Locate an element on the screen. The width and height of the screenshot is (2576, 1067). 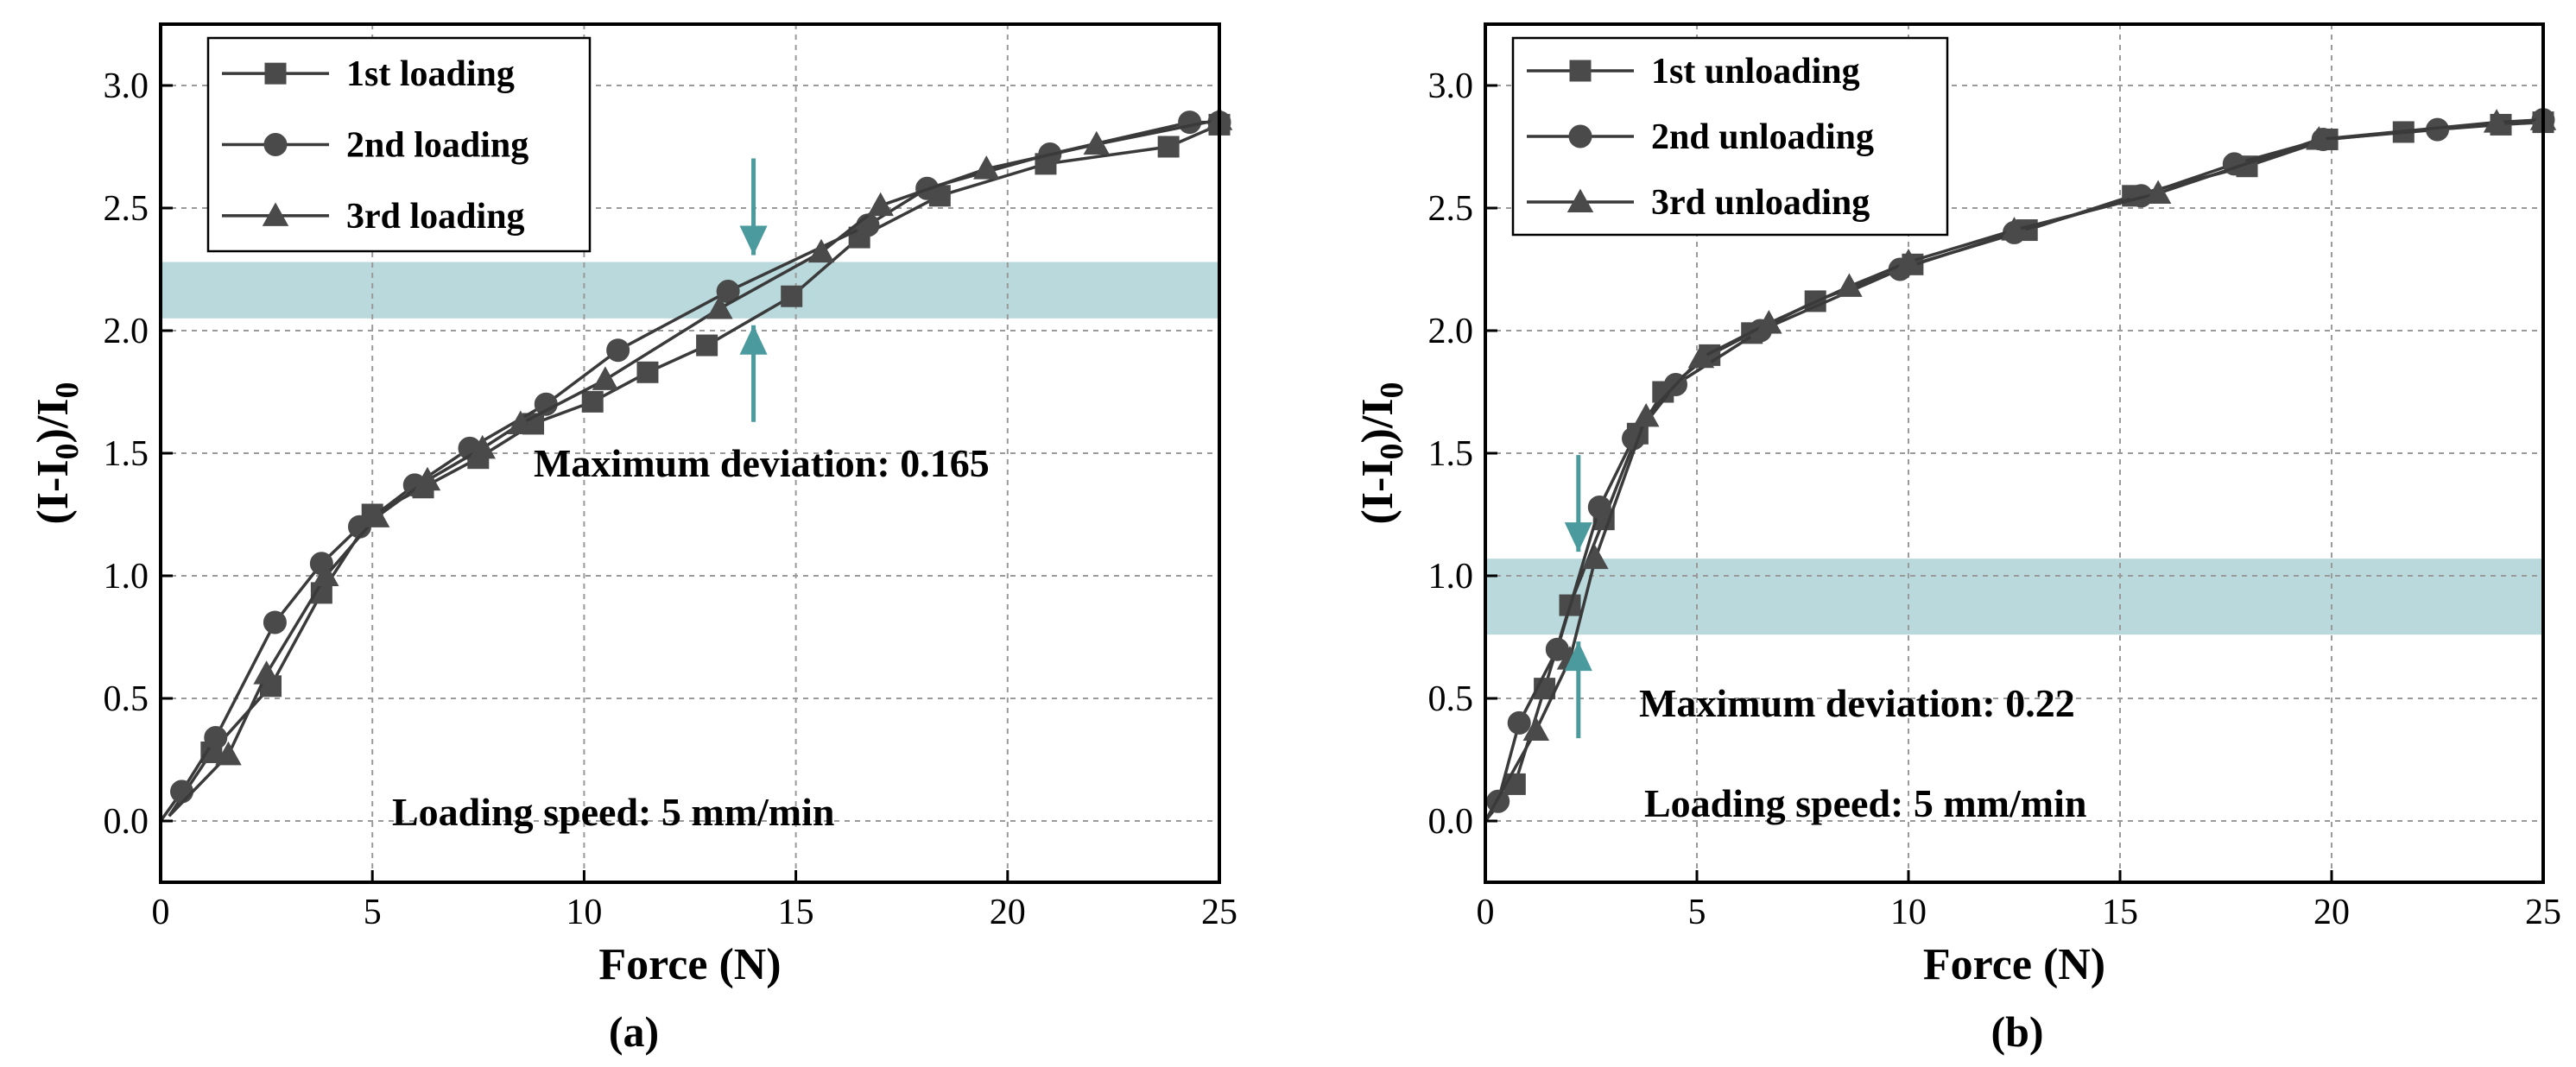
legend-label: 2nd unloading is located at coordinates (1762, 137).